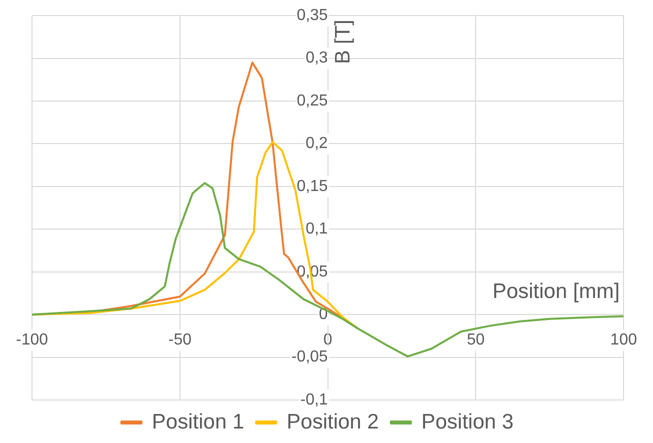 This screenshot has width=653, height=443. What do you see at coordinates (332, 422) in the screenshot?
I see `legend-label: Position 2` at bounding box center [332, 422].